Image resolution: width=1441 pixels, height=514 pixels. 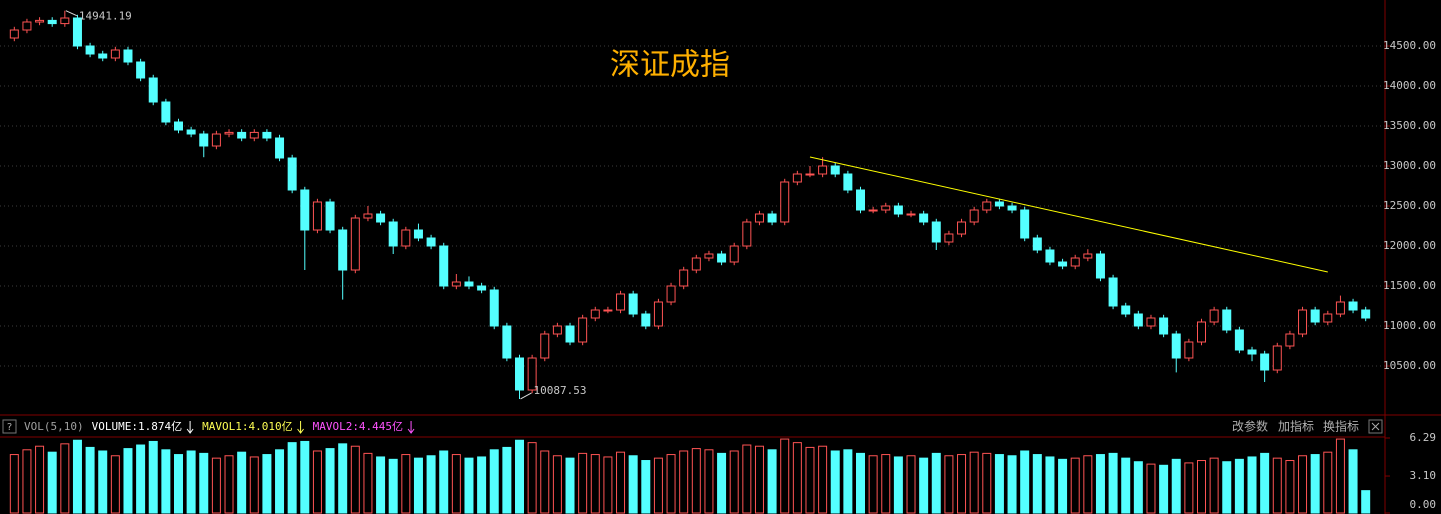 I want to click on help-label: ?, so click(x=9, y=427).